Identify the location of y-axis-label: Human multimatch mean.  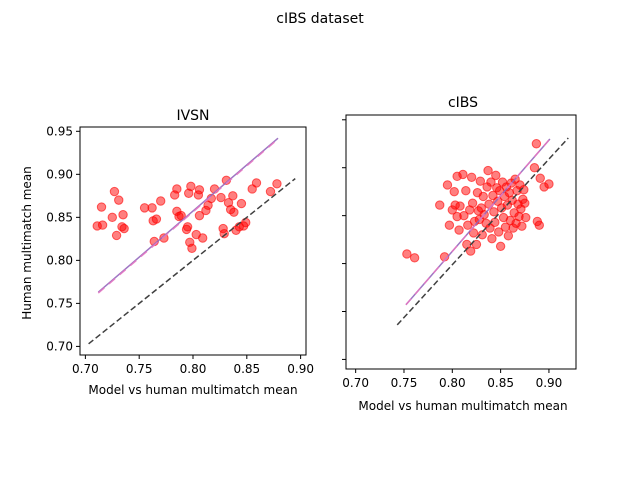
(27, 243).